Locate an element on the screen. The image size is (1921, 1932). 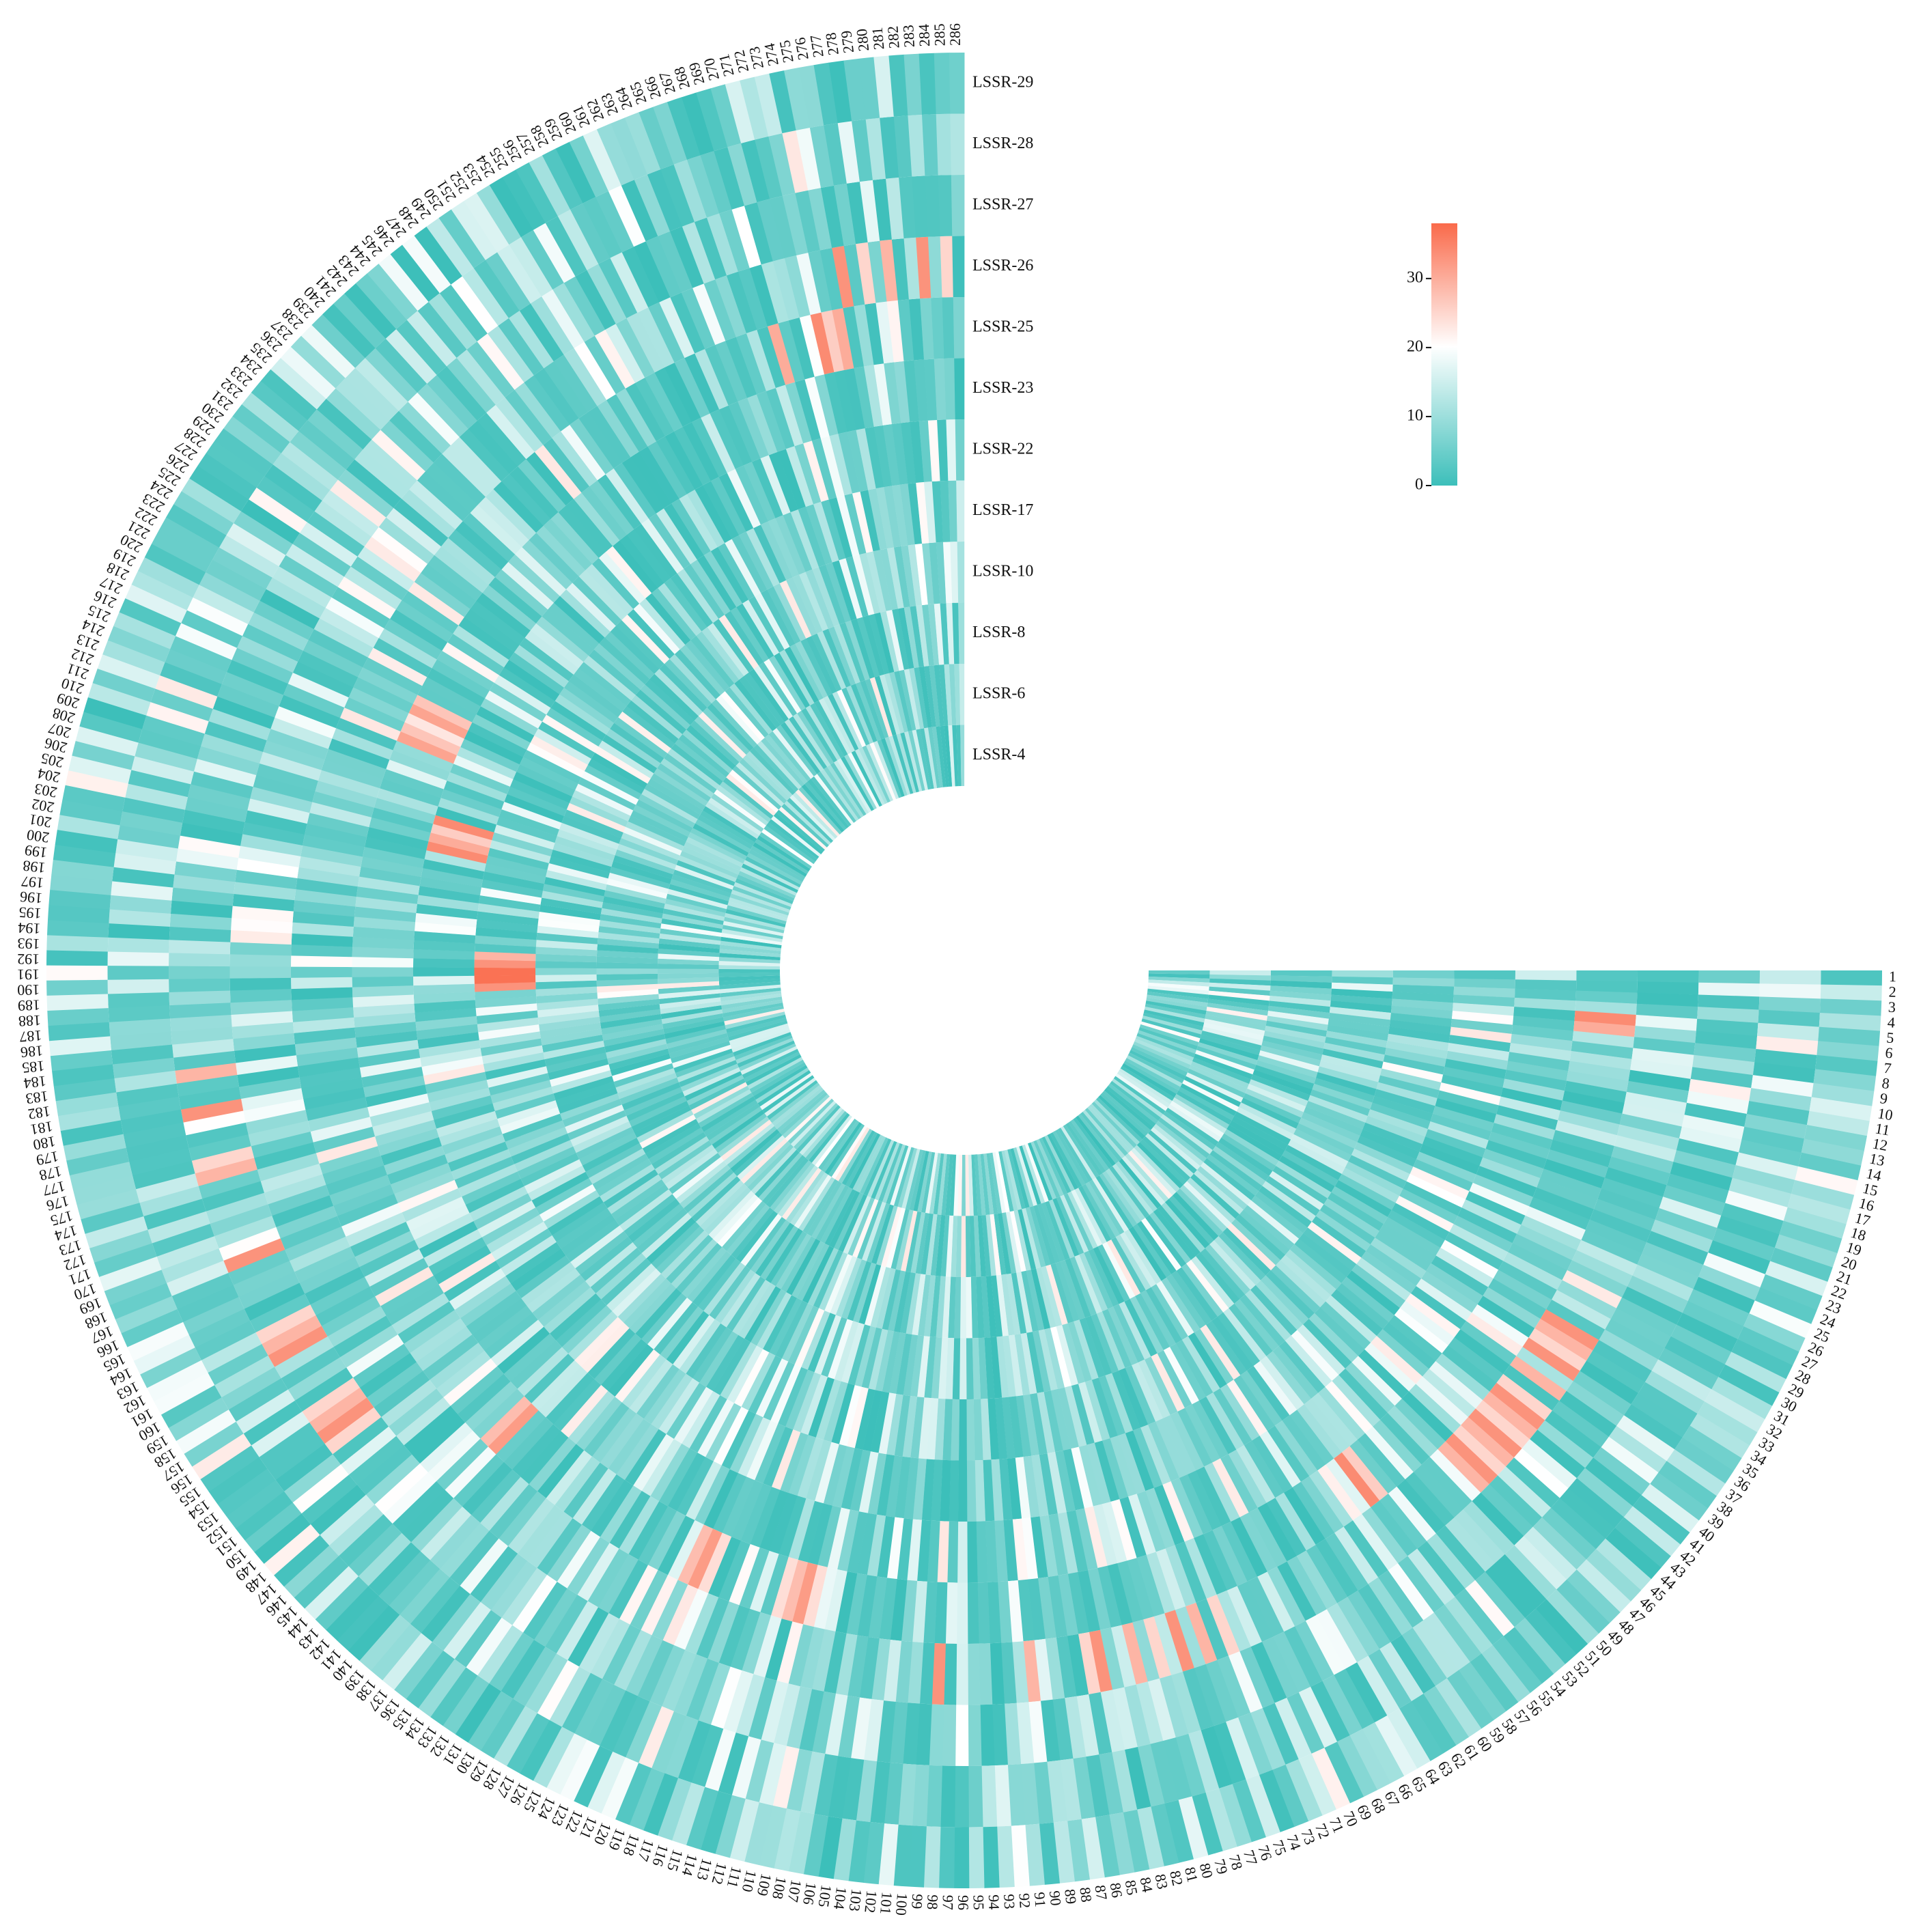
sample-label: 85 is located at coordinates (1132, 1887).